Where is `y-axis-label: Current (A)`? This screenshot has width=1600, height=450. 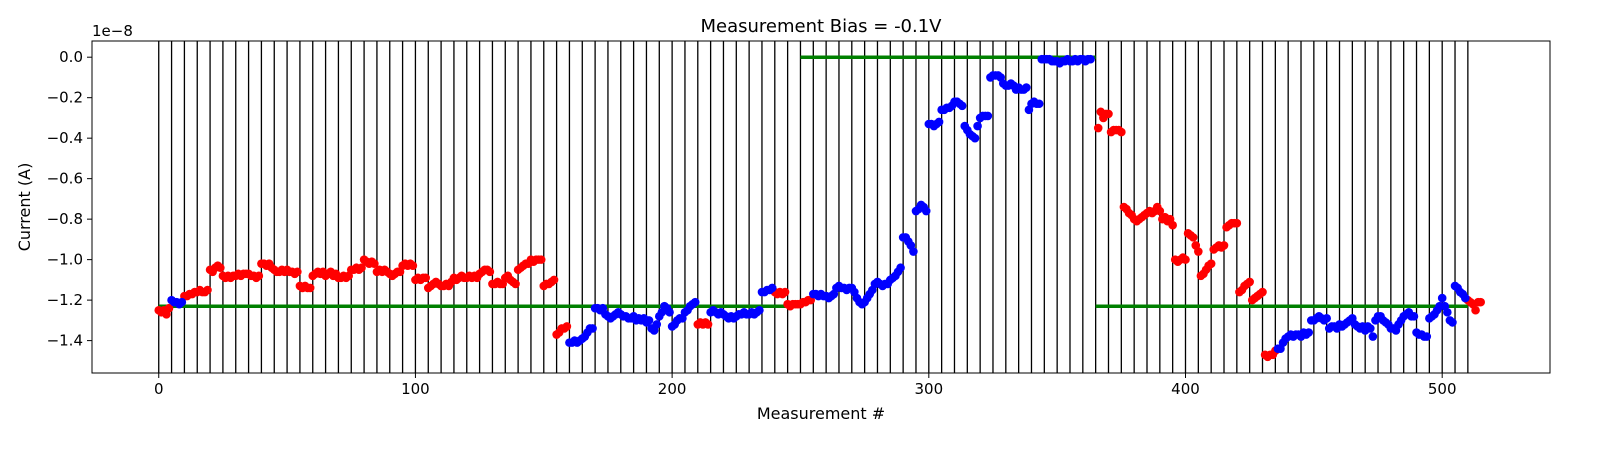 y-axis-label: Current (A) is located at coordinates (24, 207).